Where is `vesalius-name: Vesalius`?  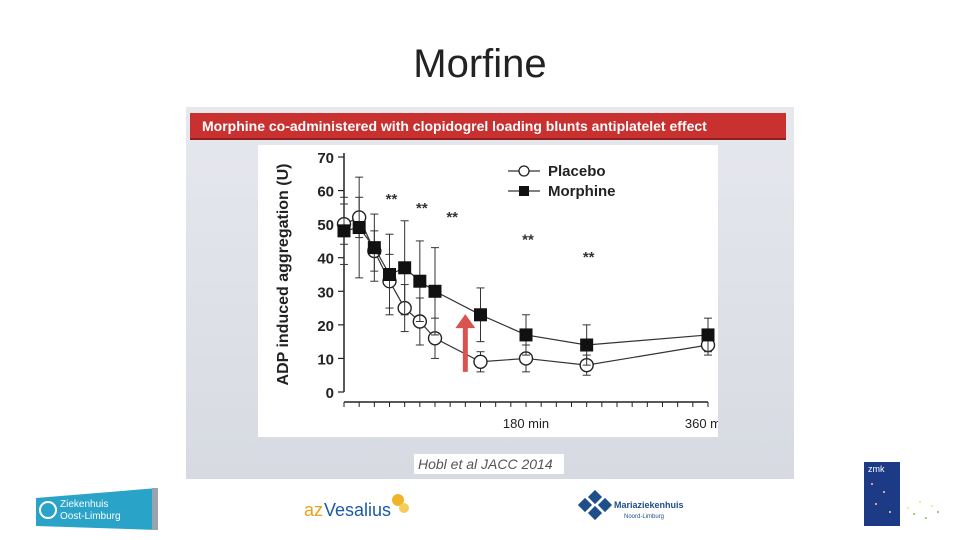
vesalius-name: Vesalius is located at coordinates (357, 510).